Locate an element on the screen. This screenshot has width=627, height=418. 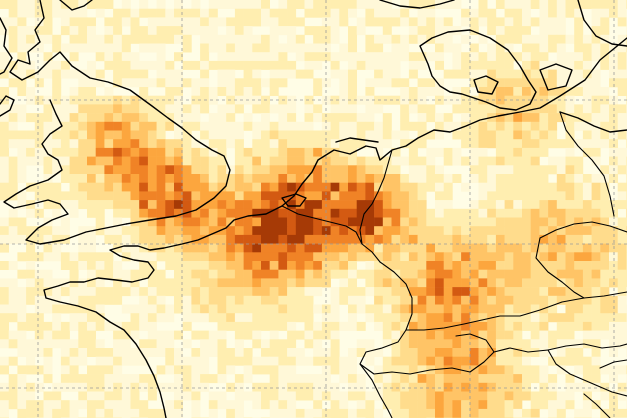
switzerland-border is located at coordinates (427, 352).